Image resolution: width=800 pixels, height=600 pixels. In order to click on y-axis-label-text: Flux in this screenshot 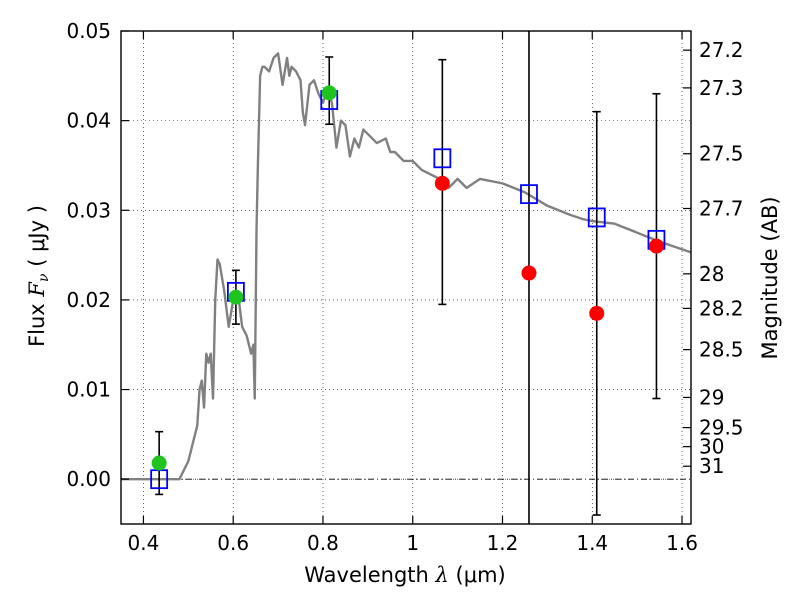, I will do `click(37, 325)`.